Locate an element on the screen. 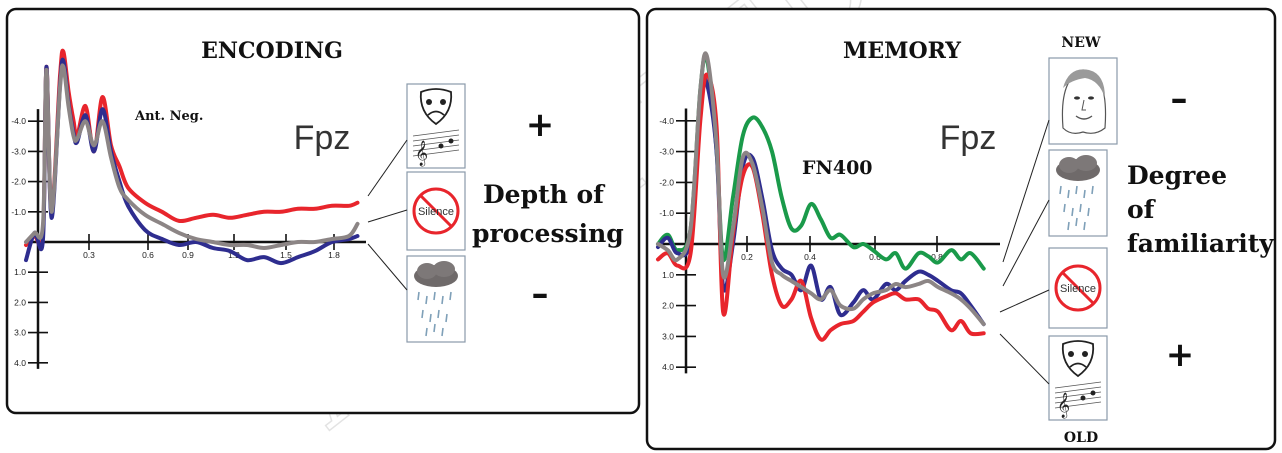 This screenshot has height=453, width=1282. old-label: OLD is located at coordinates (1081, 438).